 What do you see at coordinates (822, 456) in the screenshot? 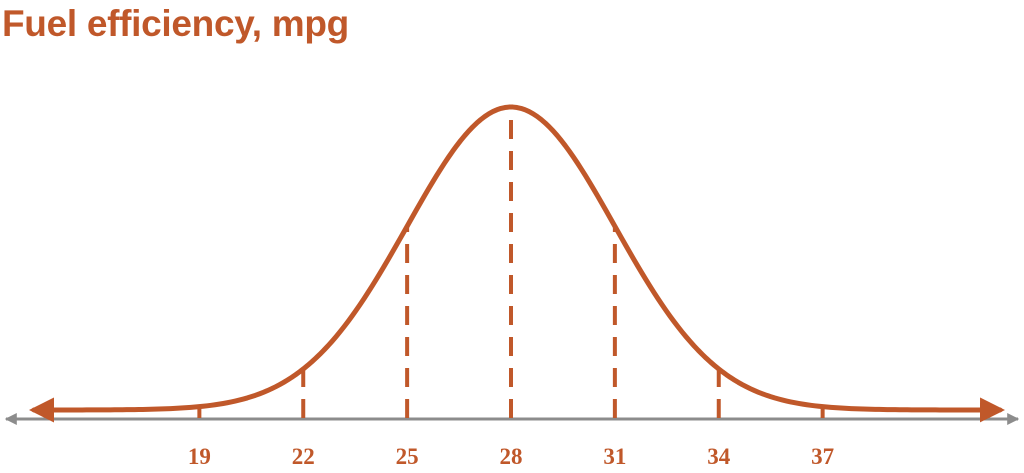
I see `tick-label-37: 37` at bounding box center [822, 456].